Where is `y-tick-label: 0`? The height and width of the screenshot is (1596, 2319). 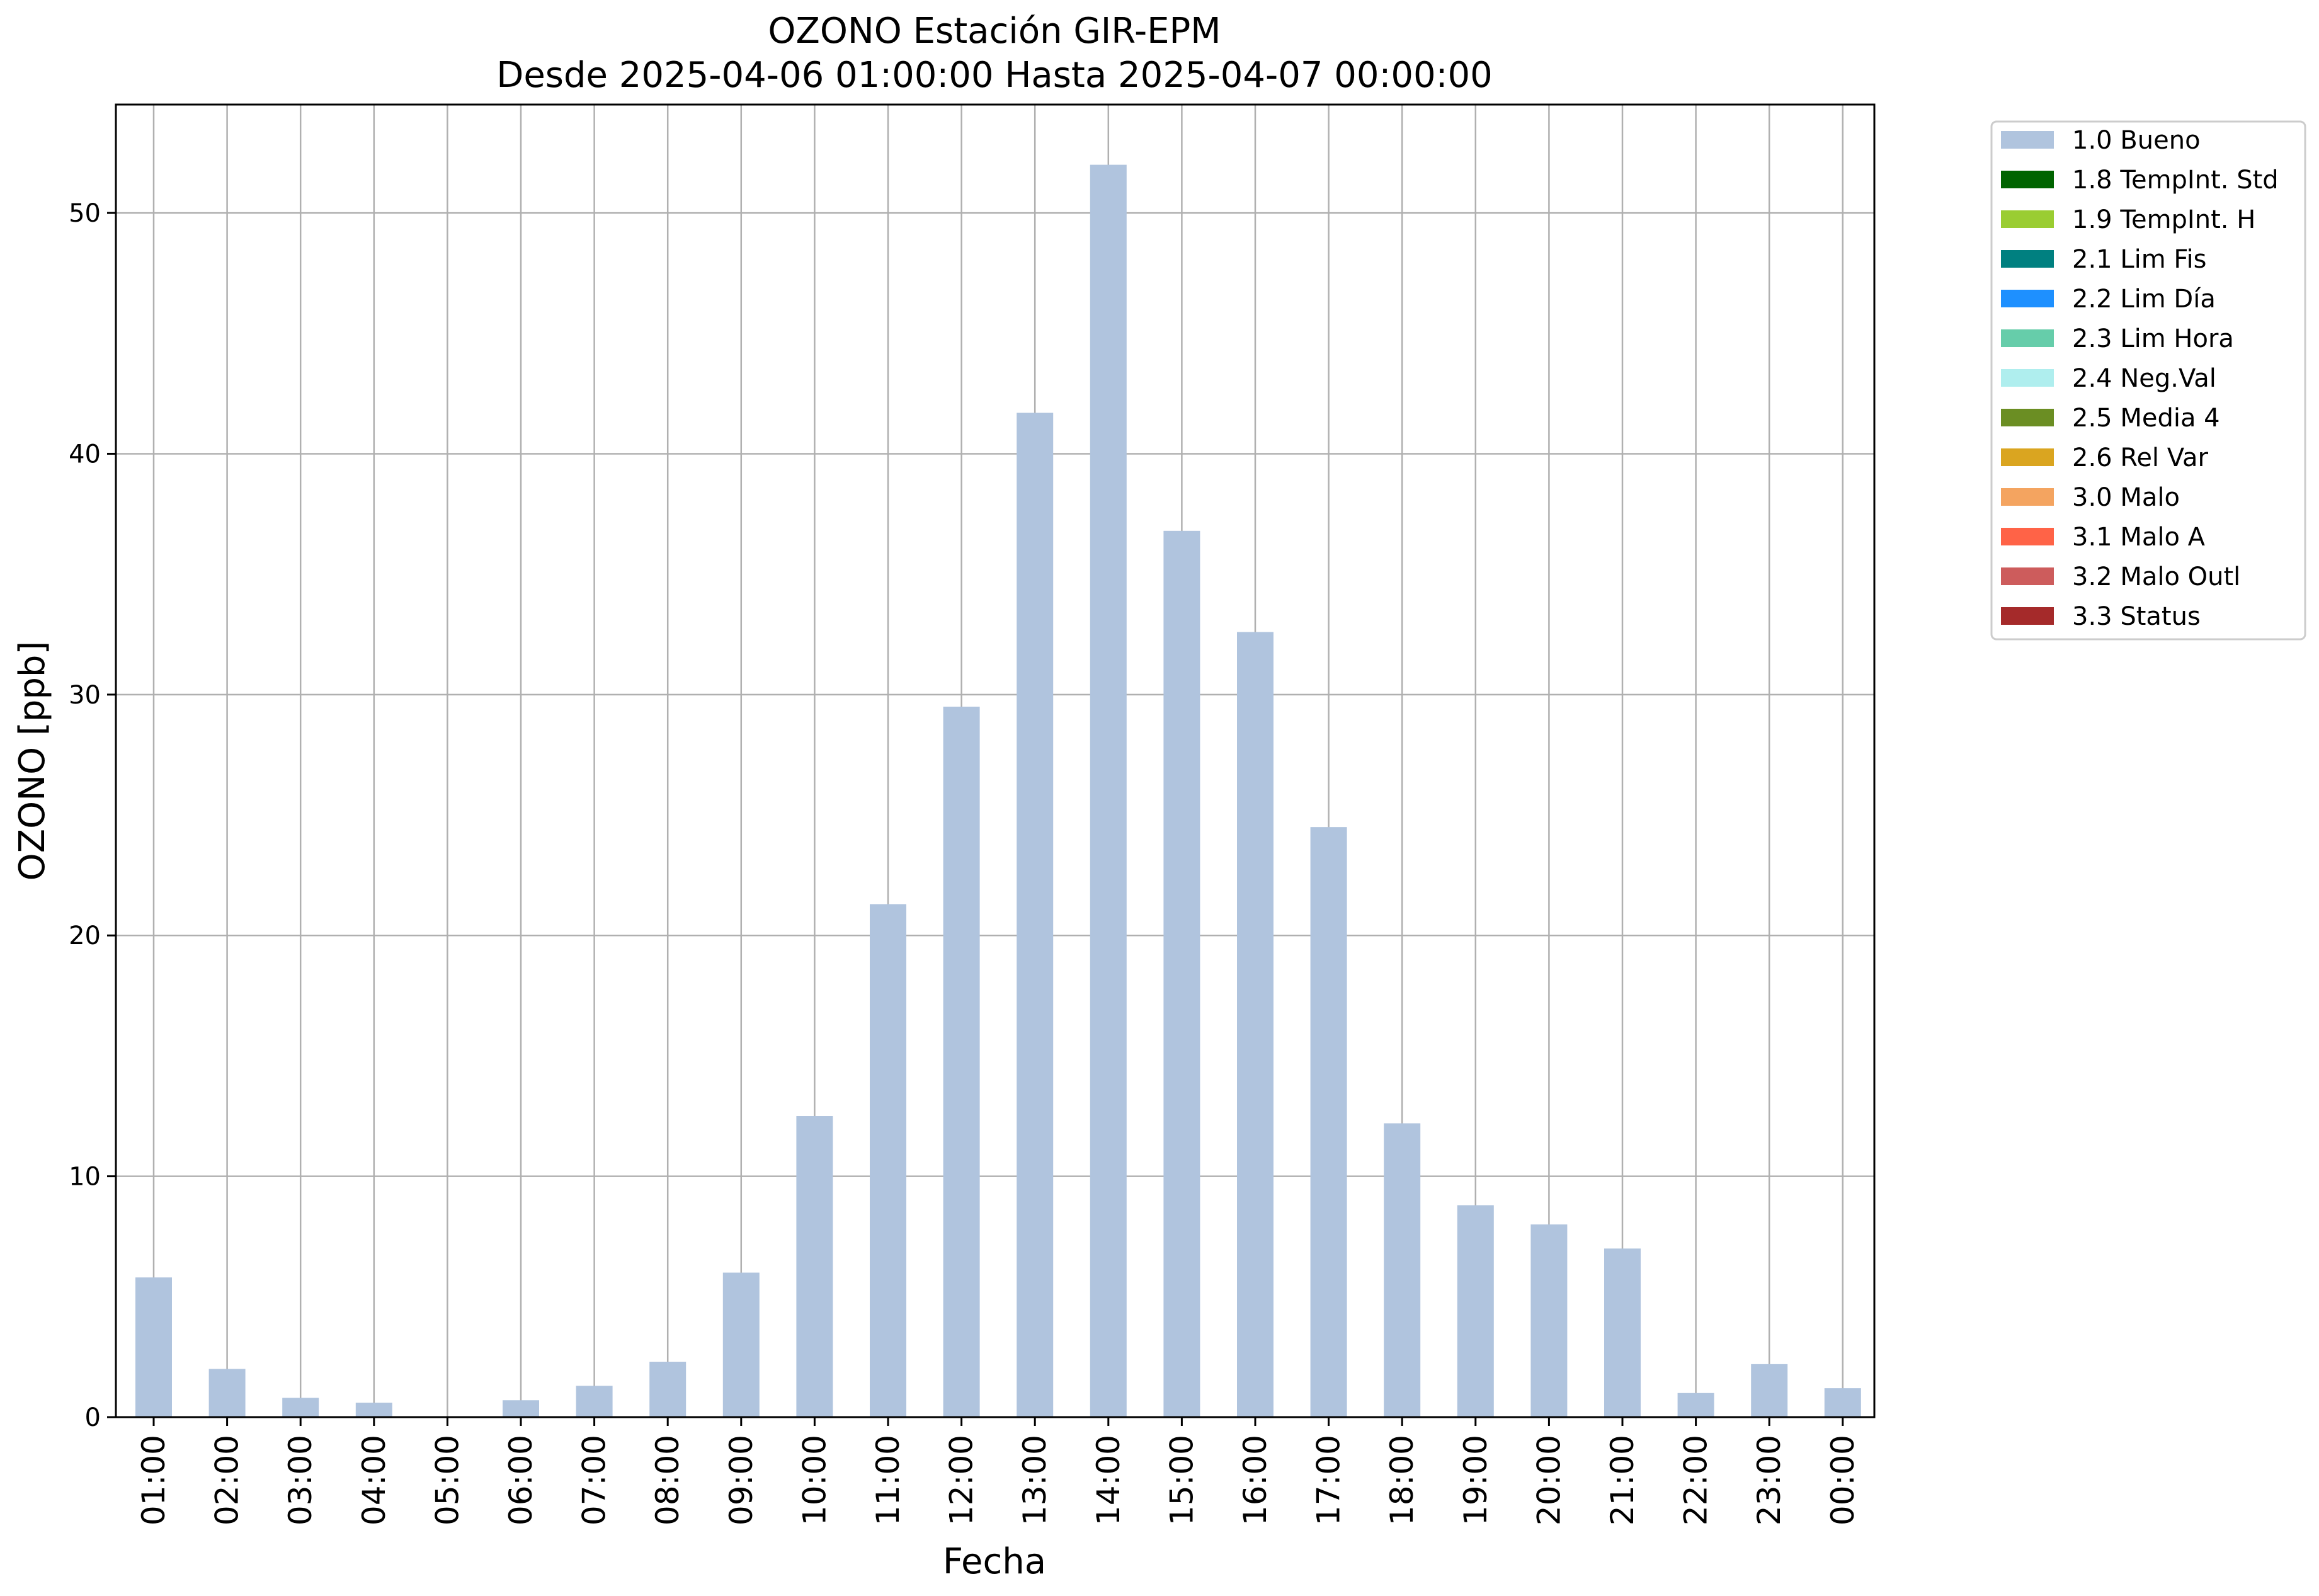 y-tick-label: 0 is located at coordinates (93, 1417).